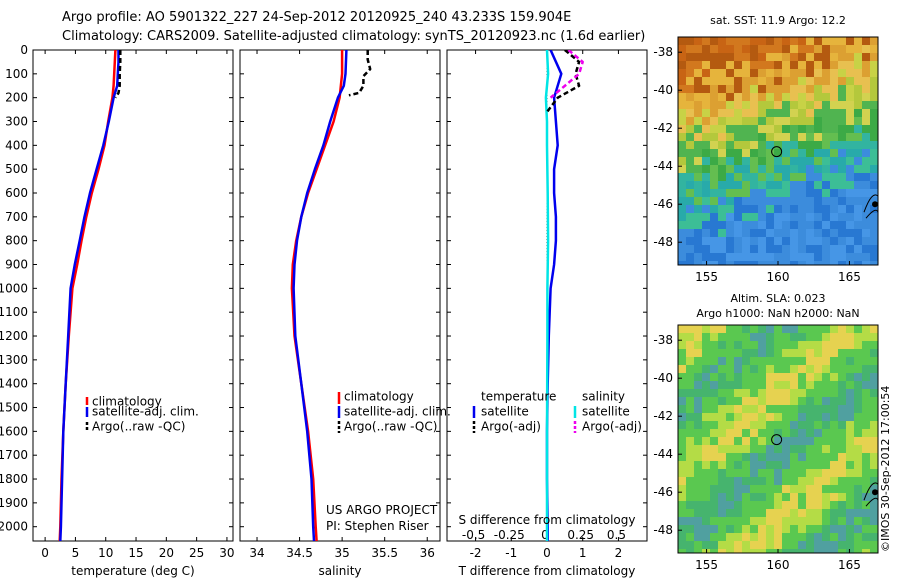 The image size is (900, 580). Describe the element at coordinates (14, 408) in the screenshot. I see `depth-tick-label: 1500` at that location.